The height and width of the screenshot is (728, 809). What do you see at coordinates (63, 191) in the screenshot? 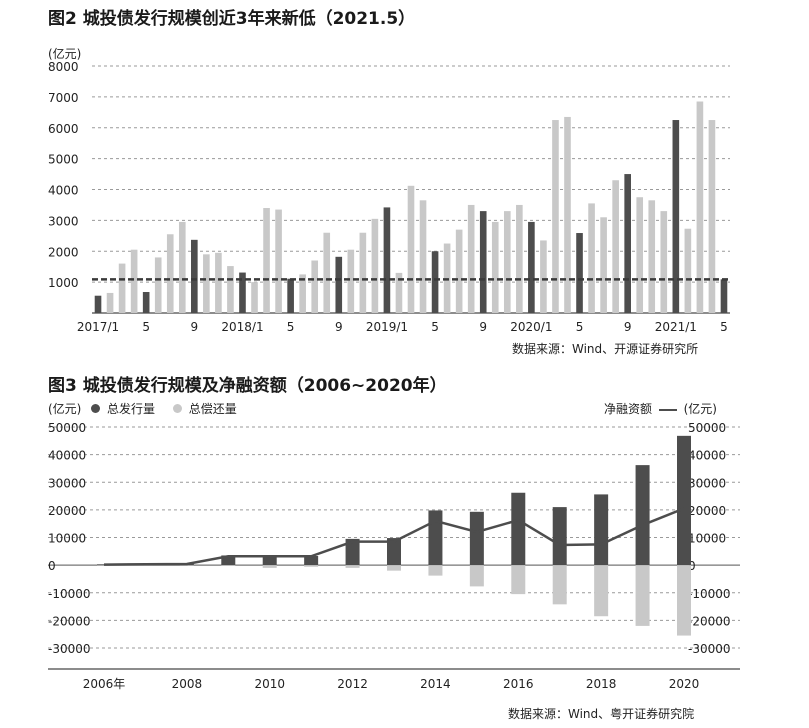
I see `chart1-y-tick-label: 4000` at bounding box center [63, 191].